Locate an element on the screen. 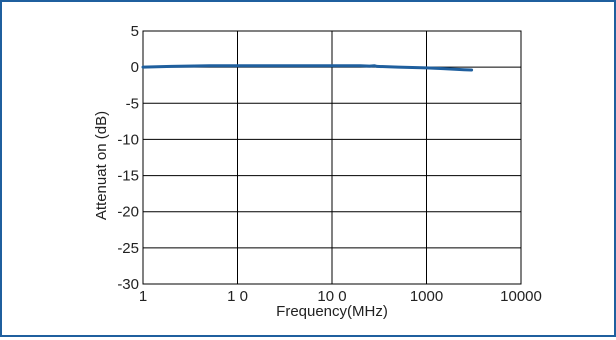  y-tick-label: -30 is located at coordinates (128, 284).